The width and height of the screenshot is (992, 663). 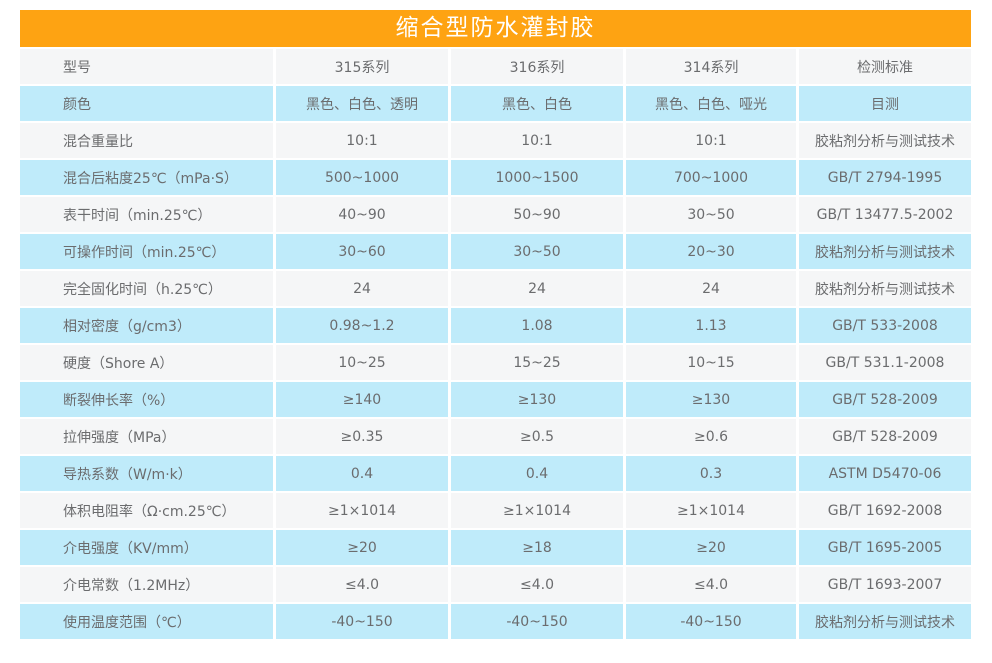 I want to click on row-value: 50~90, so click(x=537, y=214).